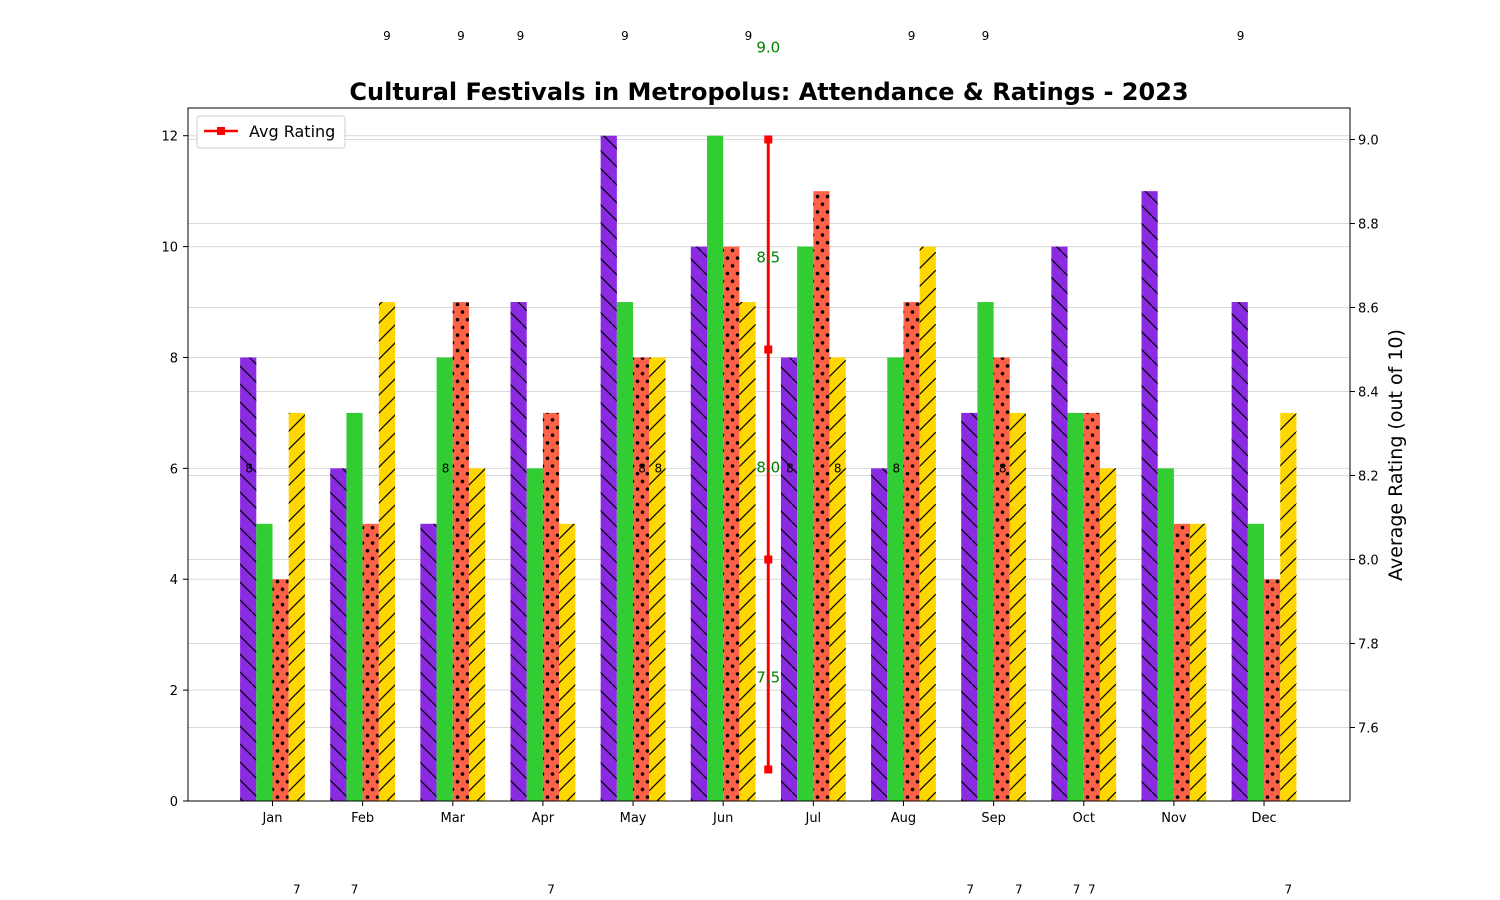 The height and width of the screenshot is (900, 1500). Describe the element at coordinates (903, 818) in the screenshot. I see `x-tick-label: Aug` at that location.